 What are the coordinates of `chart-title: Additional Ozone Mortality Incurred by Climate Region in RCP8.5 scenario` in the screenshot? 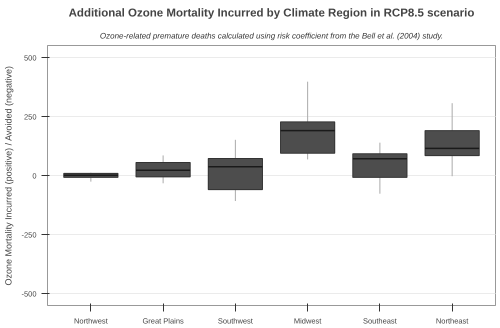 It's located at (271, 14).